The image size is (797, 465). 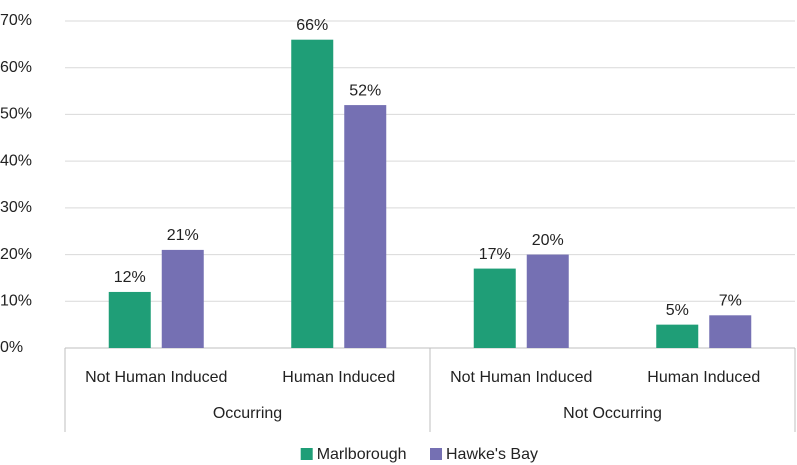 What do you see at coordinates (365, 90) in the screenshot?
I see `data-label: 52%` at bounding box center [365, 90].